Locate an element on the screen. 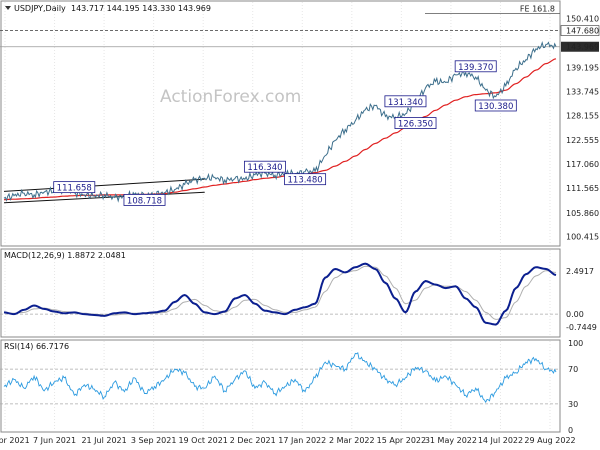 The image size is (600, 450). level-annotation-label: 126.350 is located at coordinates (415, 125).